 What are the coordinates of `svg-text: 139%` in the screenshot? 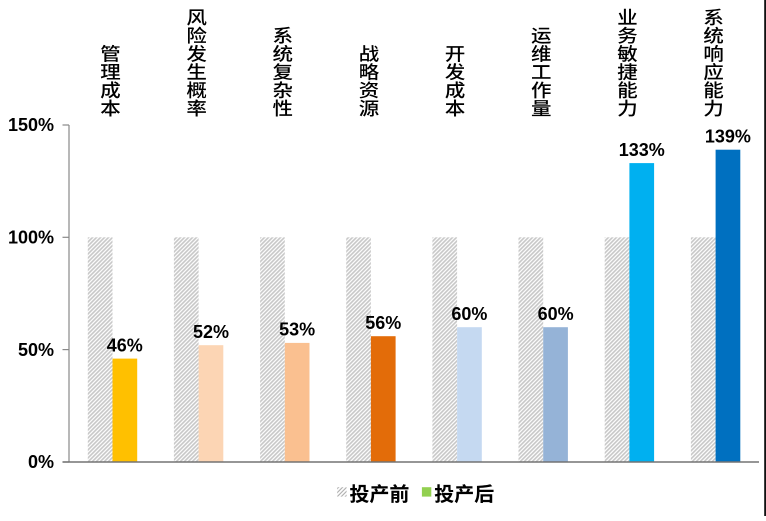 It's located at (728, 136).